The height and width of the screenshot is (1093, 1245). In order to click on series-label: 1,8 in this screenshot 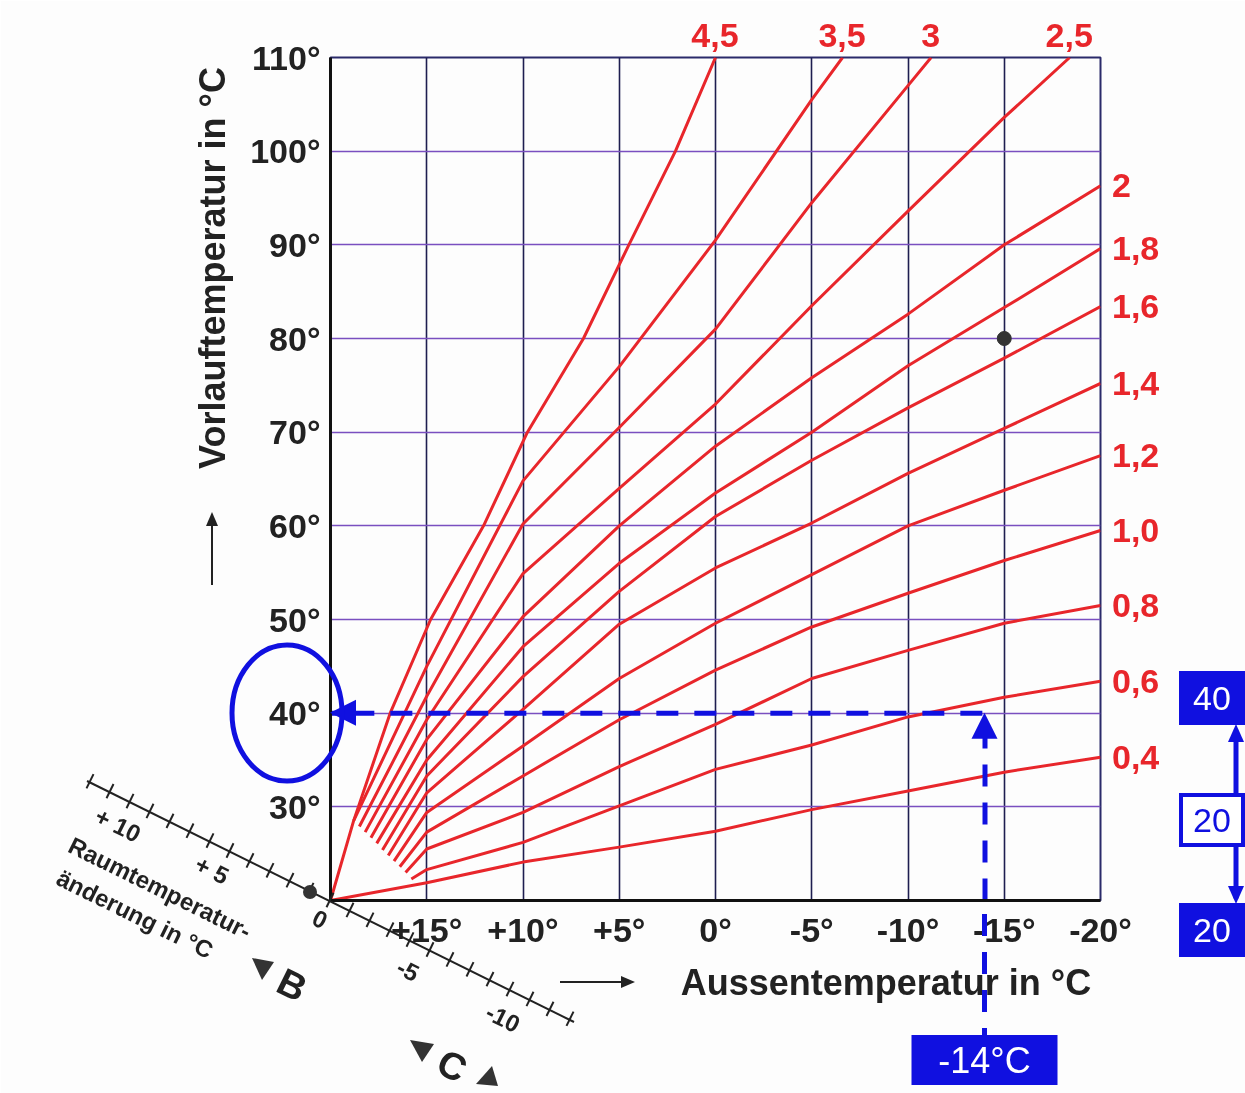, I will do `click(1136, 248)`.